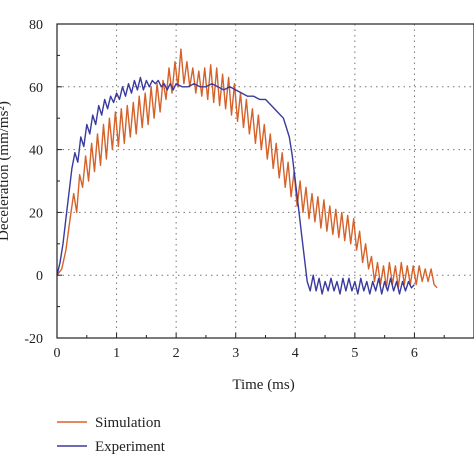 This screenshot has height=474, width=474. I want to click on y-axis-label: Deceleration (mm/ms²), so click(6, 171).